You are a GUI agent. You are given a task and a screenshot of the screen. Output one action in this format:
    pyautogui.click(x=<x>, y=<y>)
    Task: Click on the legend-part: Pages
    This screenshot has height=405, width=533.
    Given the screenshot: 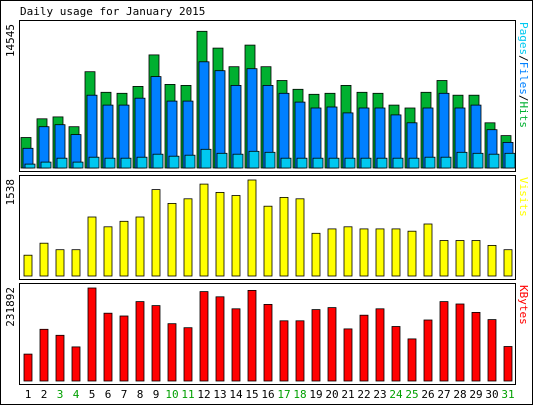 What is the action you would take?
    pyautogui.click(x=523, y=38)
    